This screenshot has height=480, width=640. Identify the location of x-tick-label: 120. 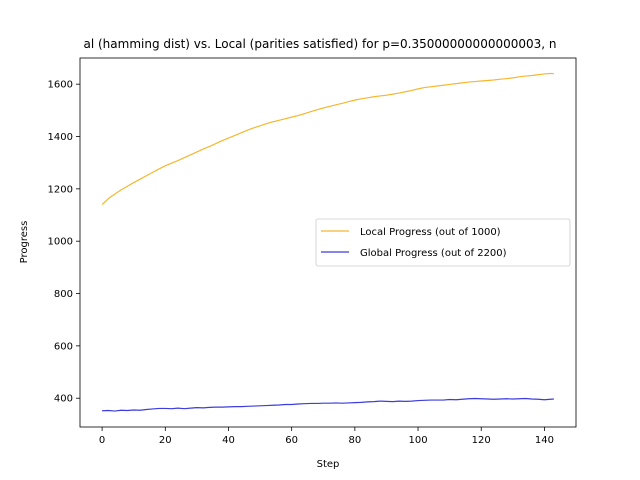
(481, 440).